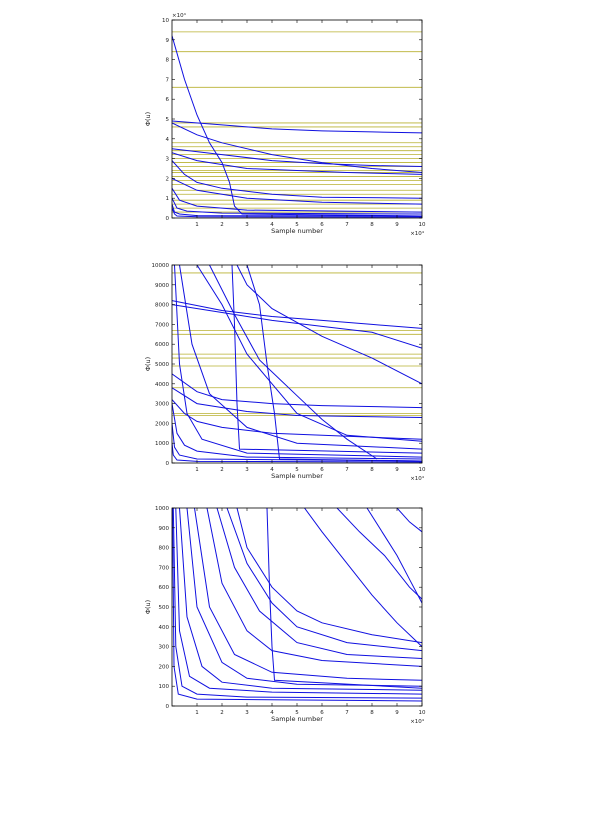 The image size is (598, 825). I want to click on y-tick-label: 5000, so click(162, 365).